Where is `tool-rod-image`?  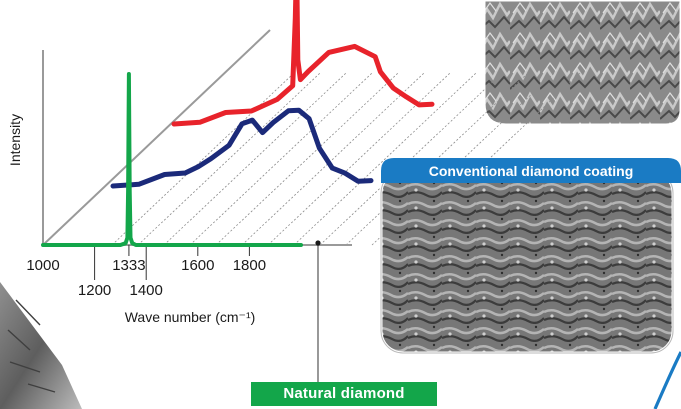
tool-rod-image is located at coordinates (41, 345).